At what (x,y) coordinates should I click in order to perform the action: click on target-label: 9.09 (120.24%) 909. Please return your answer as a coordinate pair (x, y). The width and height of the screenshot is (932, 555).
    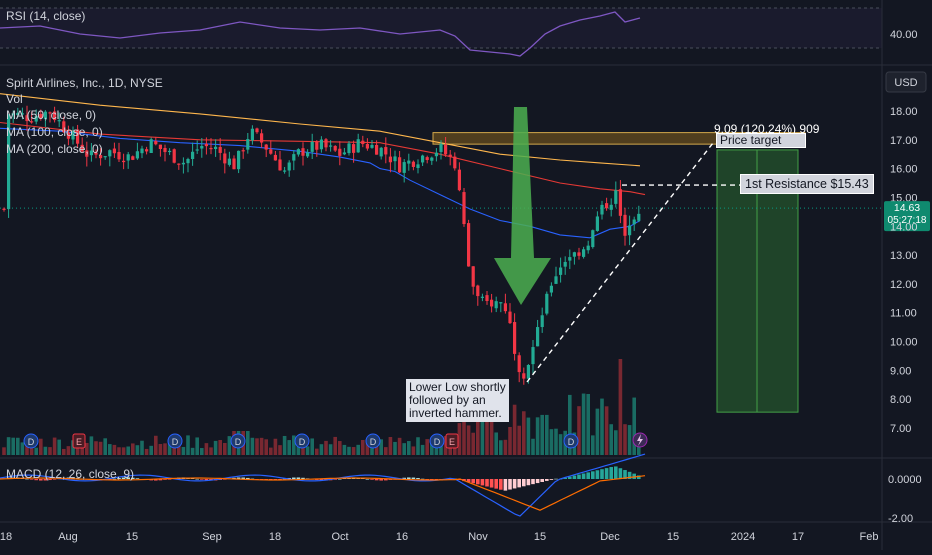
    Looking at the image, I should click on (767, 129).